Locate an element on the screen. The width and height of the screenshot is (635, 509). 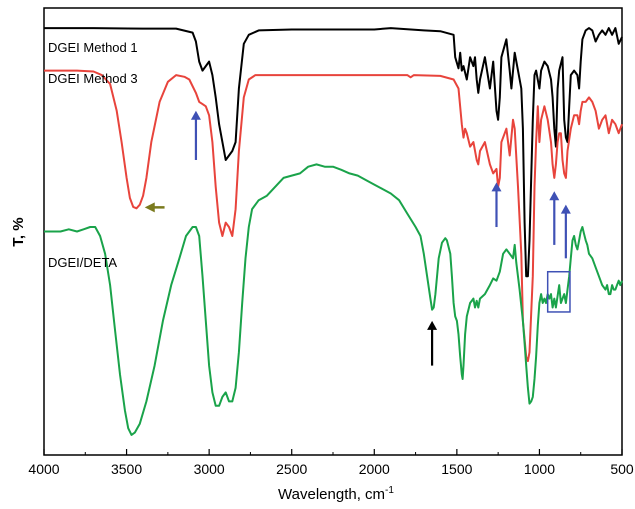
y-axis-title: T, % is located at coordinates (18, 231).